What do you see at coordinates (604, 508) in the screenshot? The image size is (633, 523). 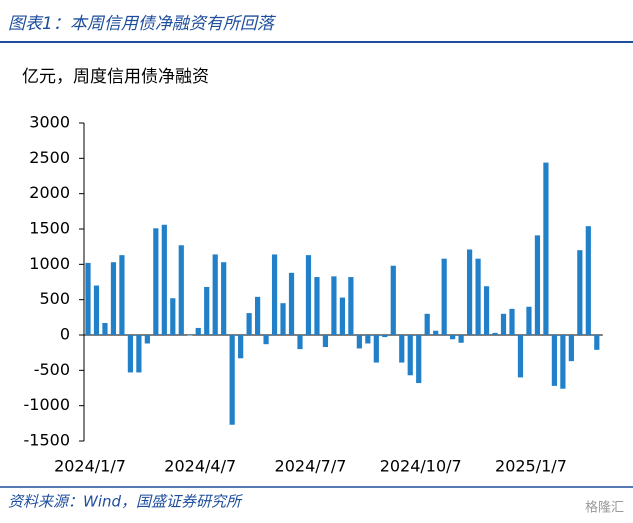 I see `watermark: 格隆汇` at bounding box center [604, 508].